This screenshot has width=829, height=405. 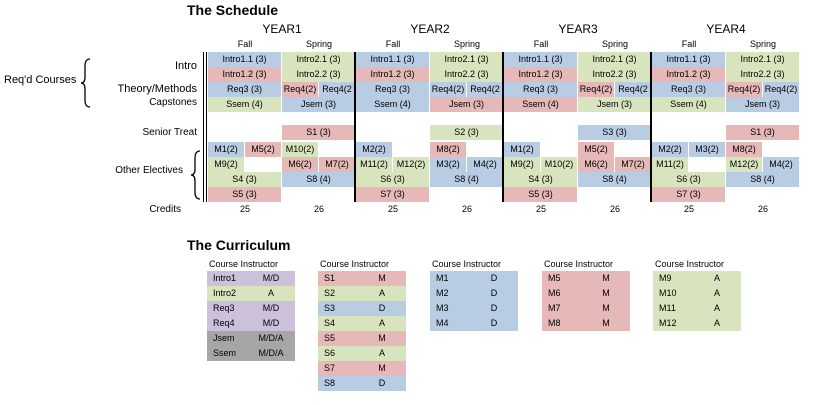 I want to click on table-row: M7 M, so click(x=586, y=308).